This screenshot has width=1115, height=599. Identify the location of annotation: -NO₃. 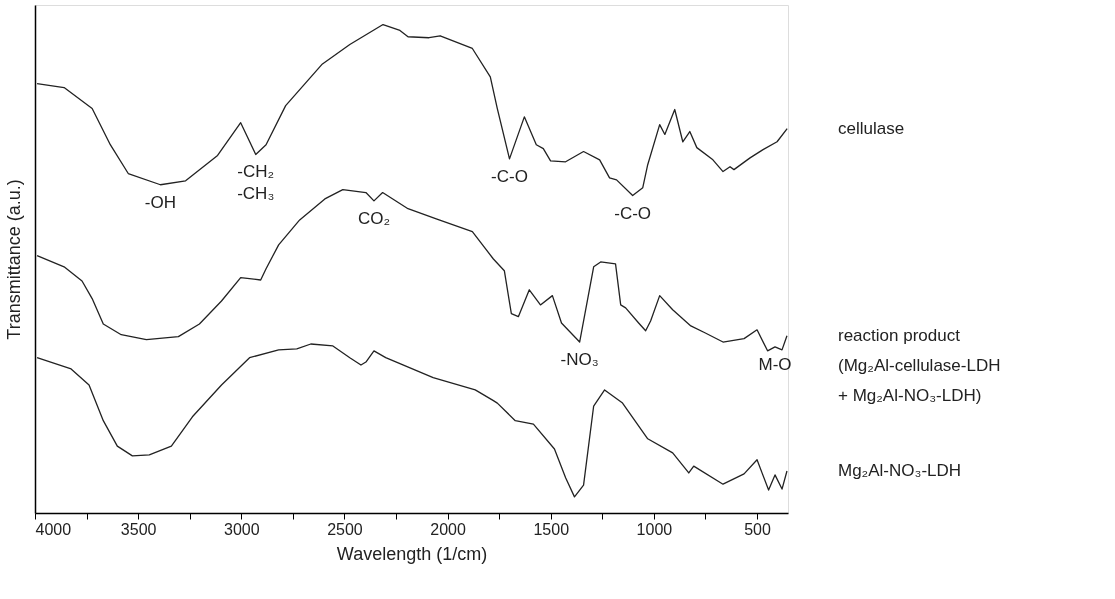
(579, 360).